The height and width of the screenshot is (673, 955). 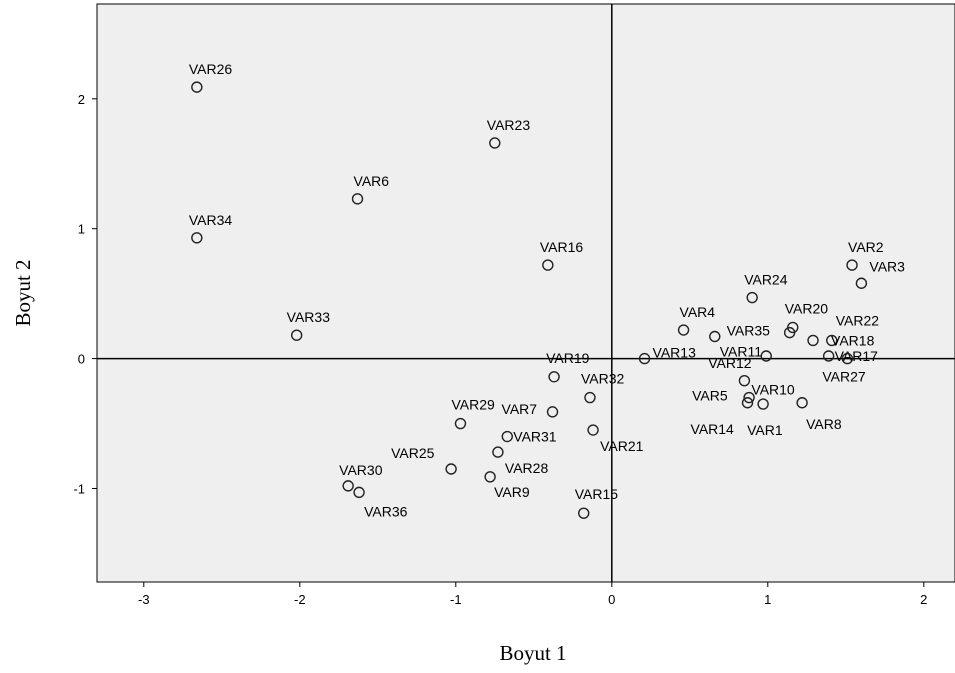 I want to click on data-point-label: VAR26, so click(x=211, y=69).